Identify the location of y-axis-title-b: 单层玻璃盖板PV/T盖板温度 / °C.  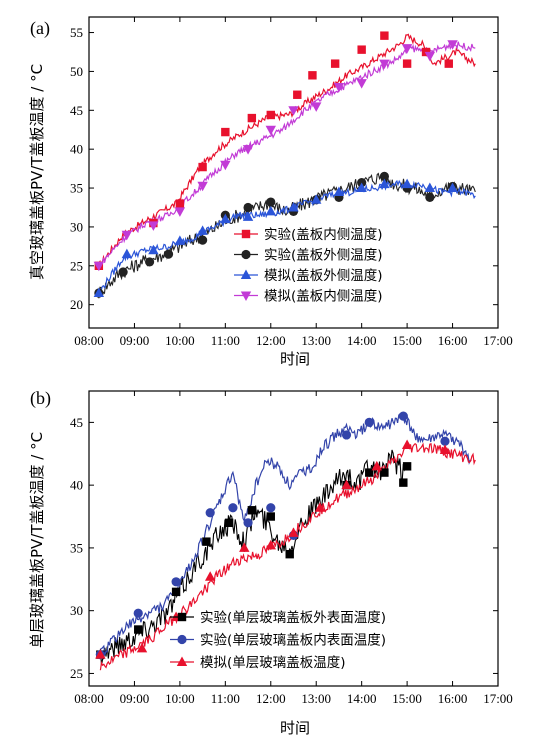
(37, 540).